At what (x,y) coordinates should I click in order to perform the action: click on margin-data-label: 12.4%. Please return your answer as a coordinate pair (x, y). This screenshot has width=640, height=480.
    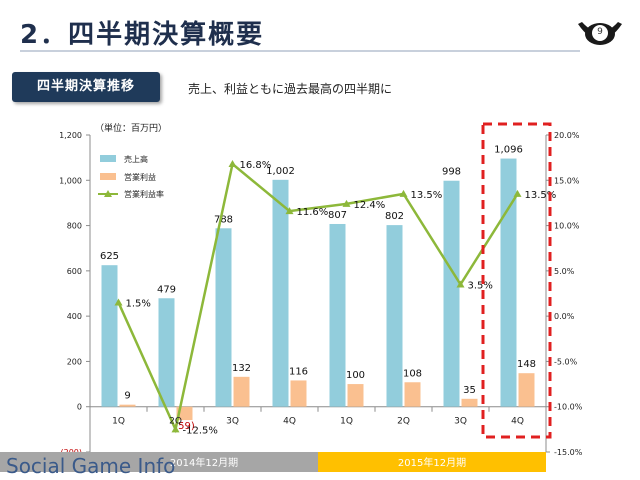
    Looking at the image, I should click on (370, 205).